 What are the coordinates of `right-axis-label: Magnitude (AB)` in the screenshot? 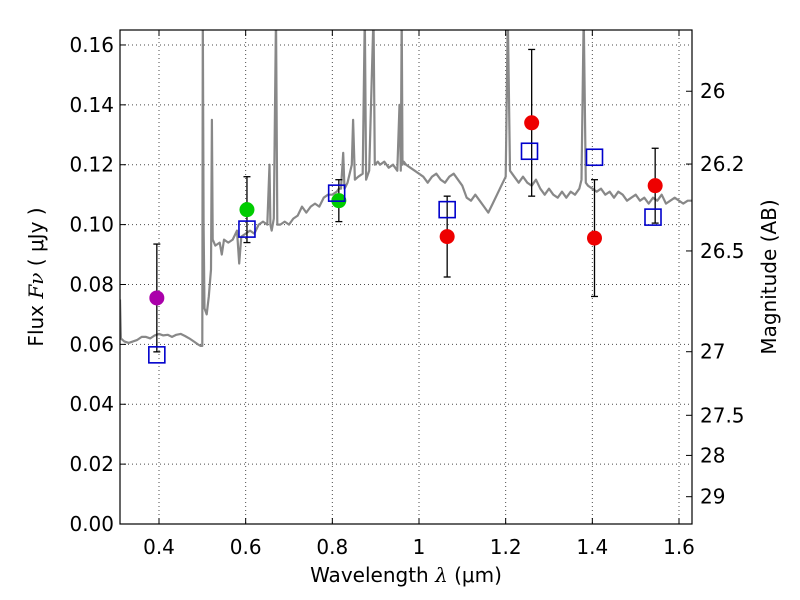 It's located at (769, 276).